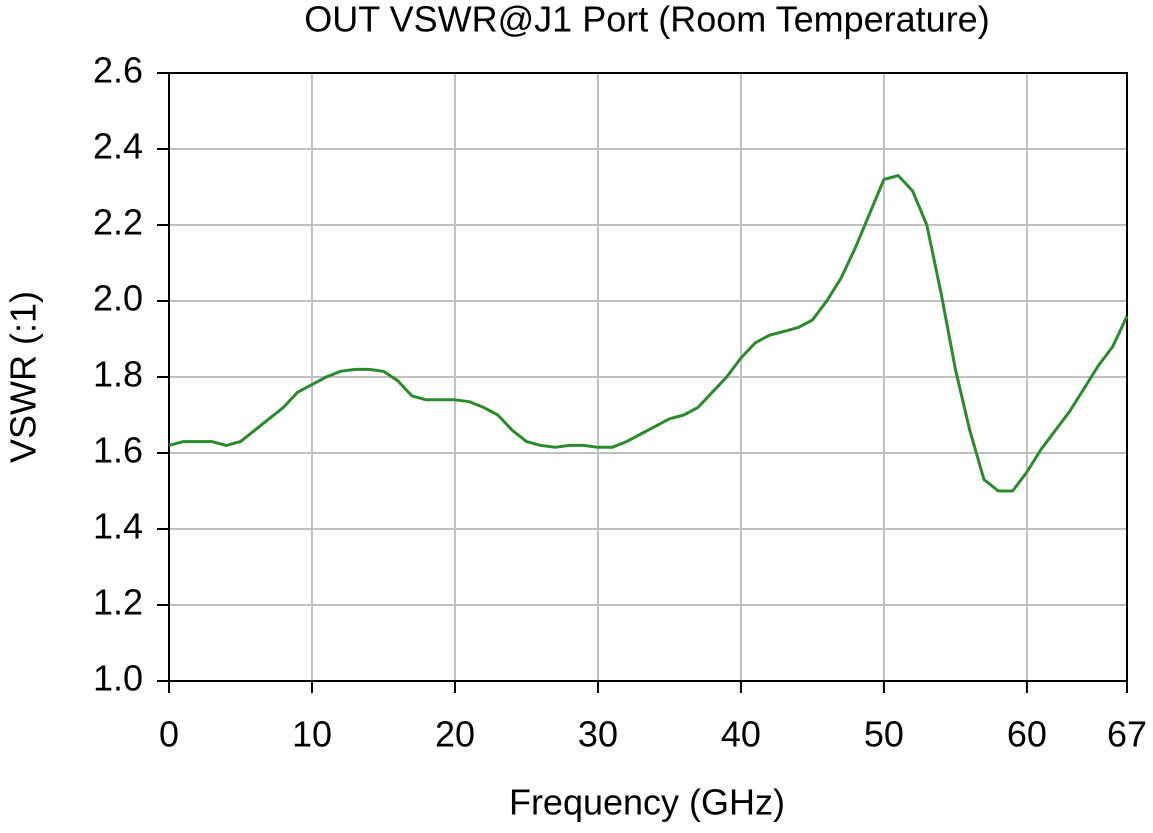 Image resolution: width=1153 pixels, height=833 pixels. Describe the element at coordinates (118, 678) in the screenshot. I see `y-tick-label: 1.0` at that location.